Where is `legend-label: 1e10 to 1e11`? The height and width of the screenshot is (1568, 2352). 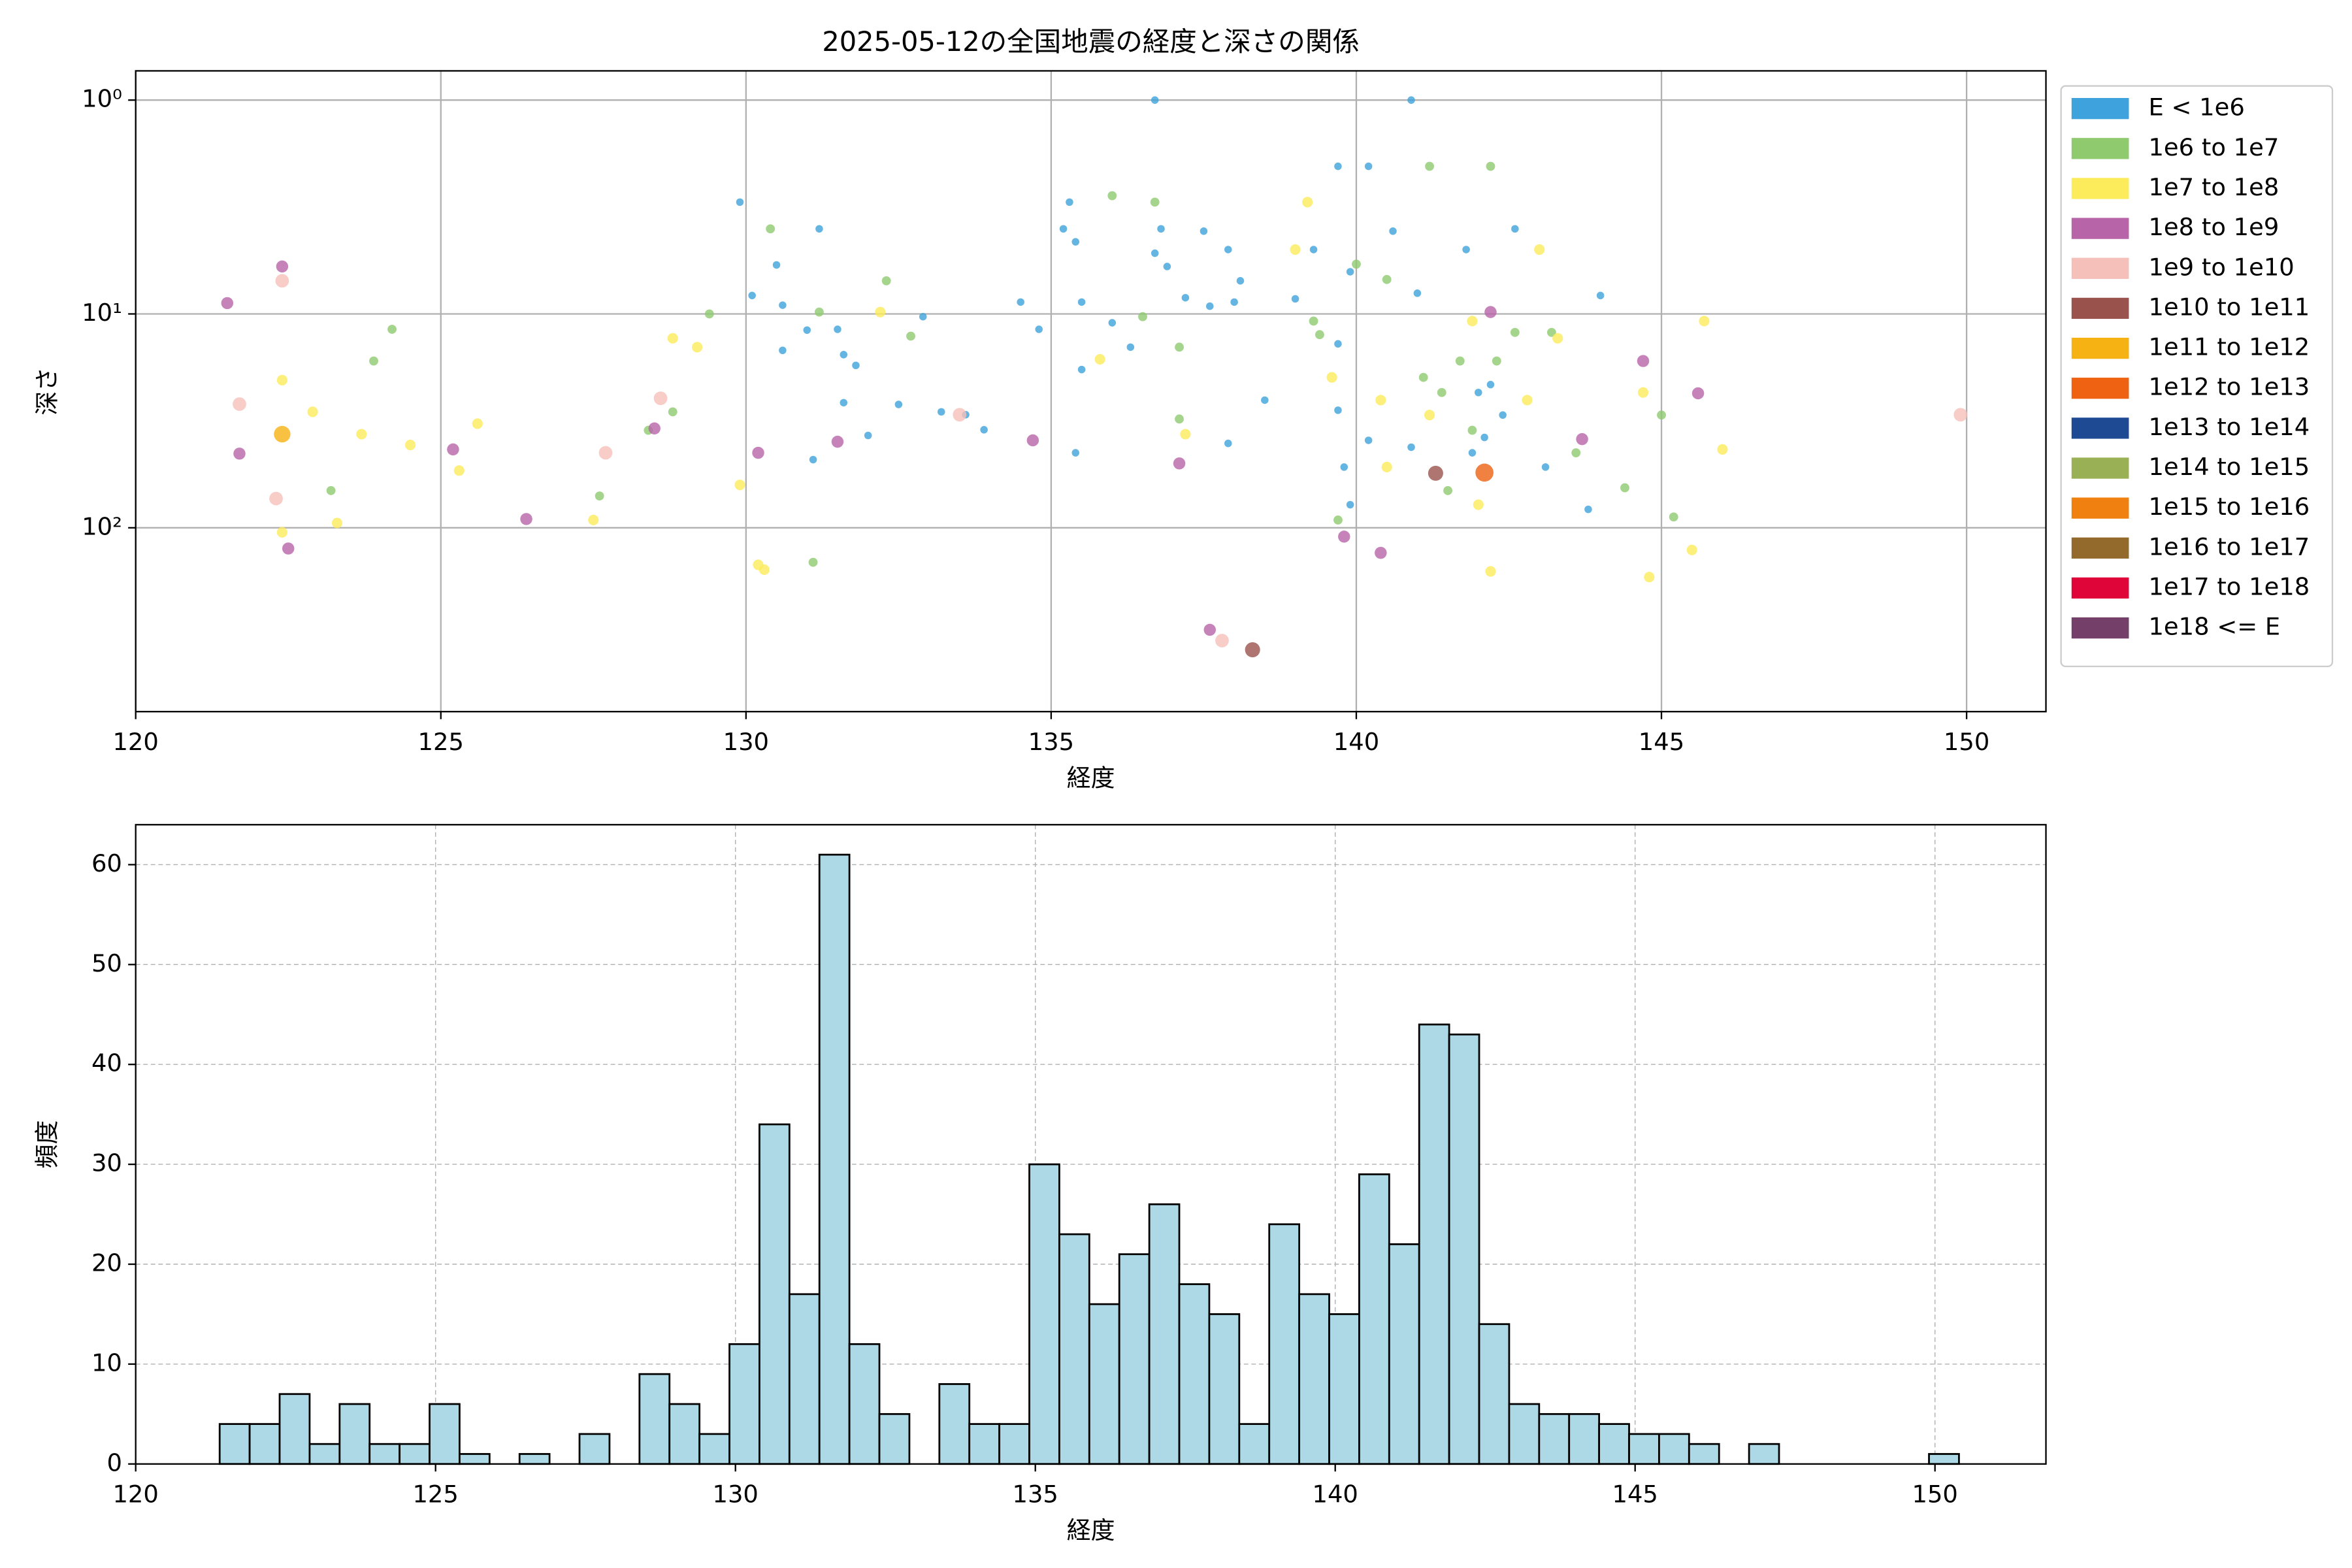
legend-label: 1e10 to 1e11 is located at coordinates (2229, 307).